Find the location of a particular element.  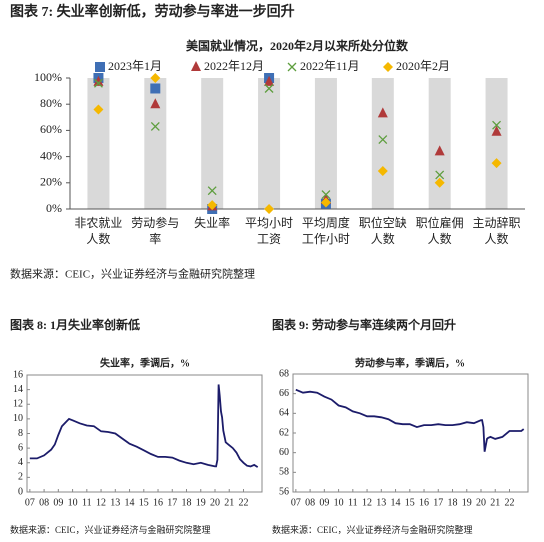

chart-title: 美国就业情况，2020年2月以来所处分位数 is located at coordinates (297, 45).